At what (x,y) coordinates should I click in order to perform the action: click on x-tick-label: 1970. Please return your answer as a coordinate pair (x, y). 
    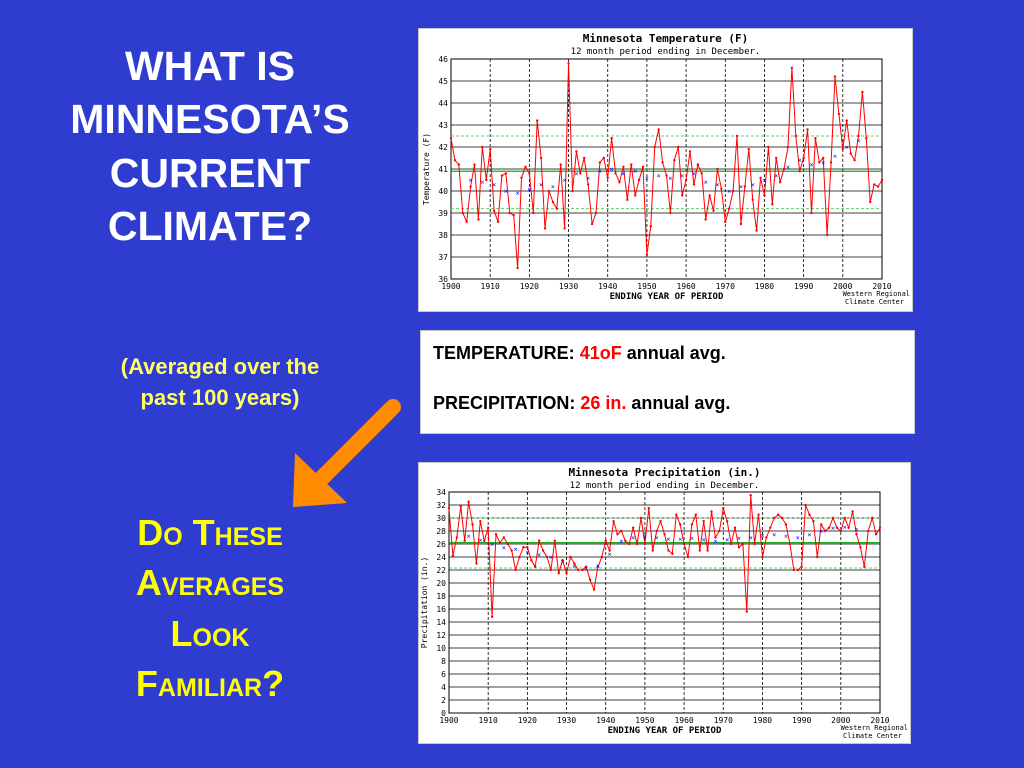
    Looking at the image, I should click on (725, 286).